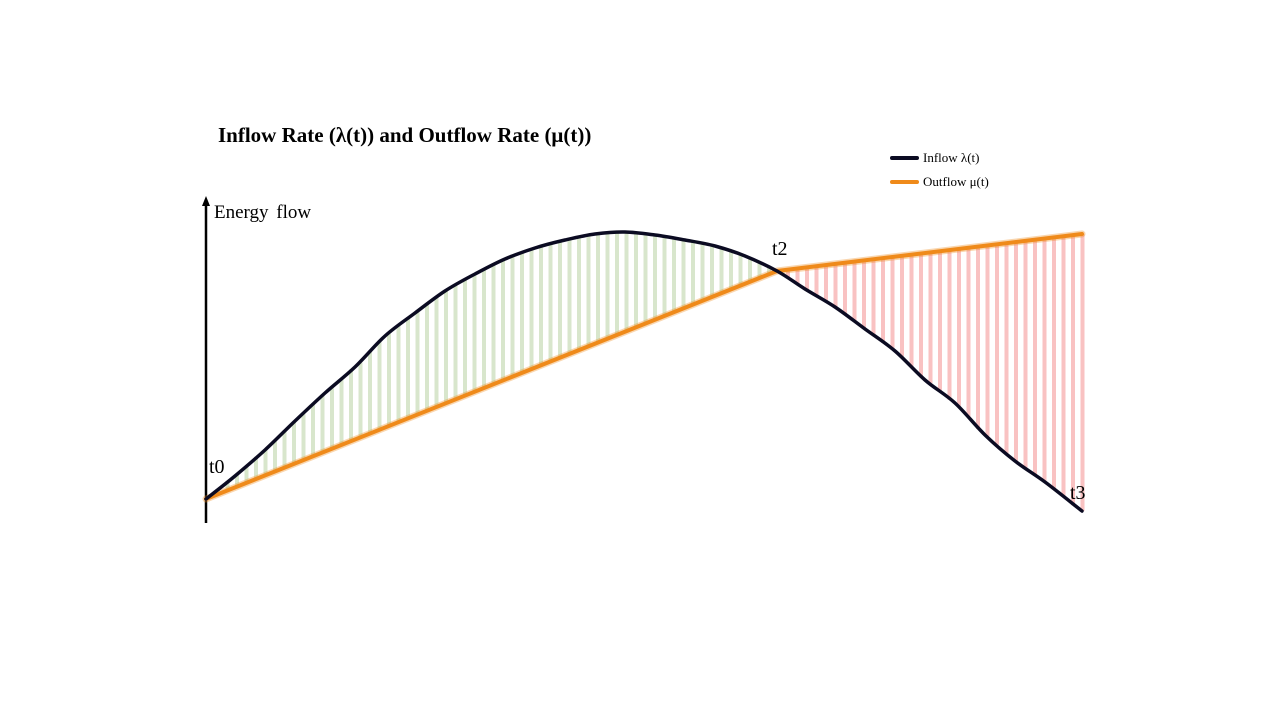 This screenshot has width=1280, height=725. What do you see at coordinates (935, 372) in the screenshot?
I see `deficit-region` at bounding box center [935, 372].